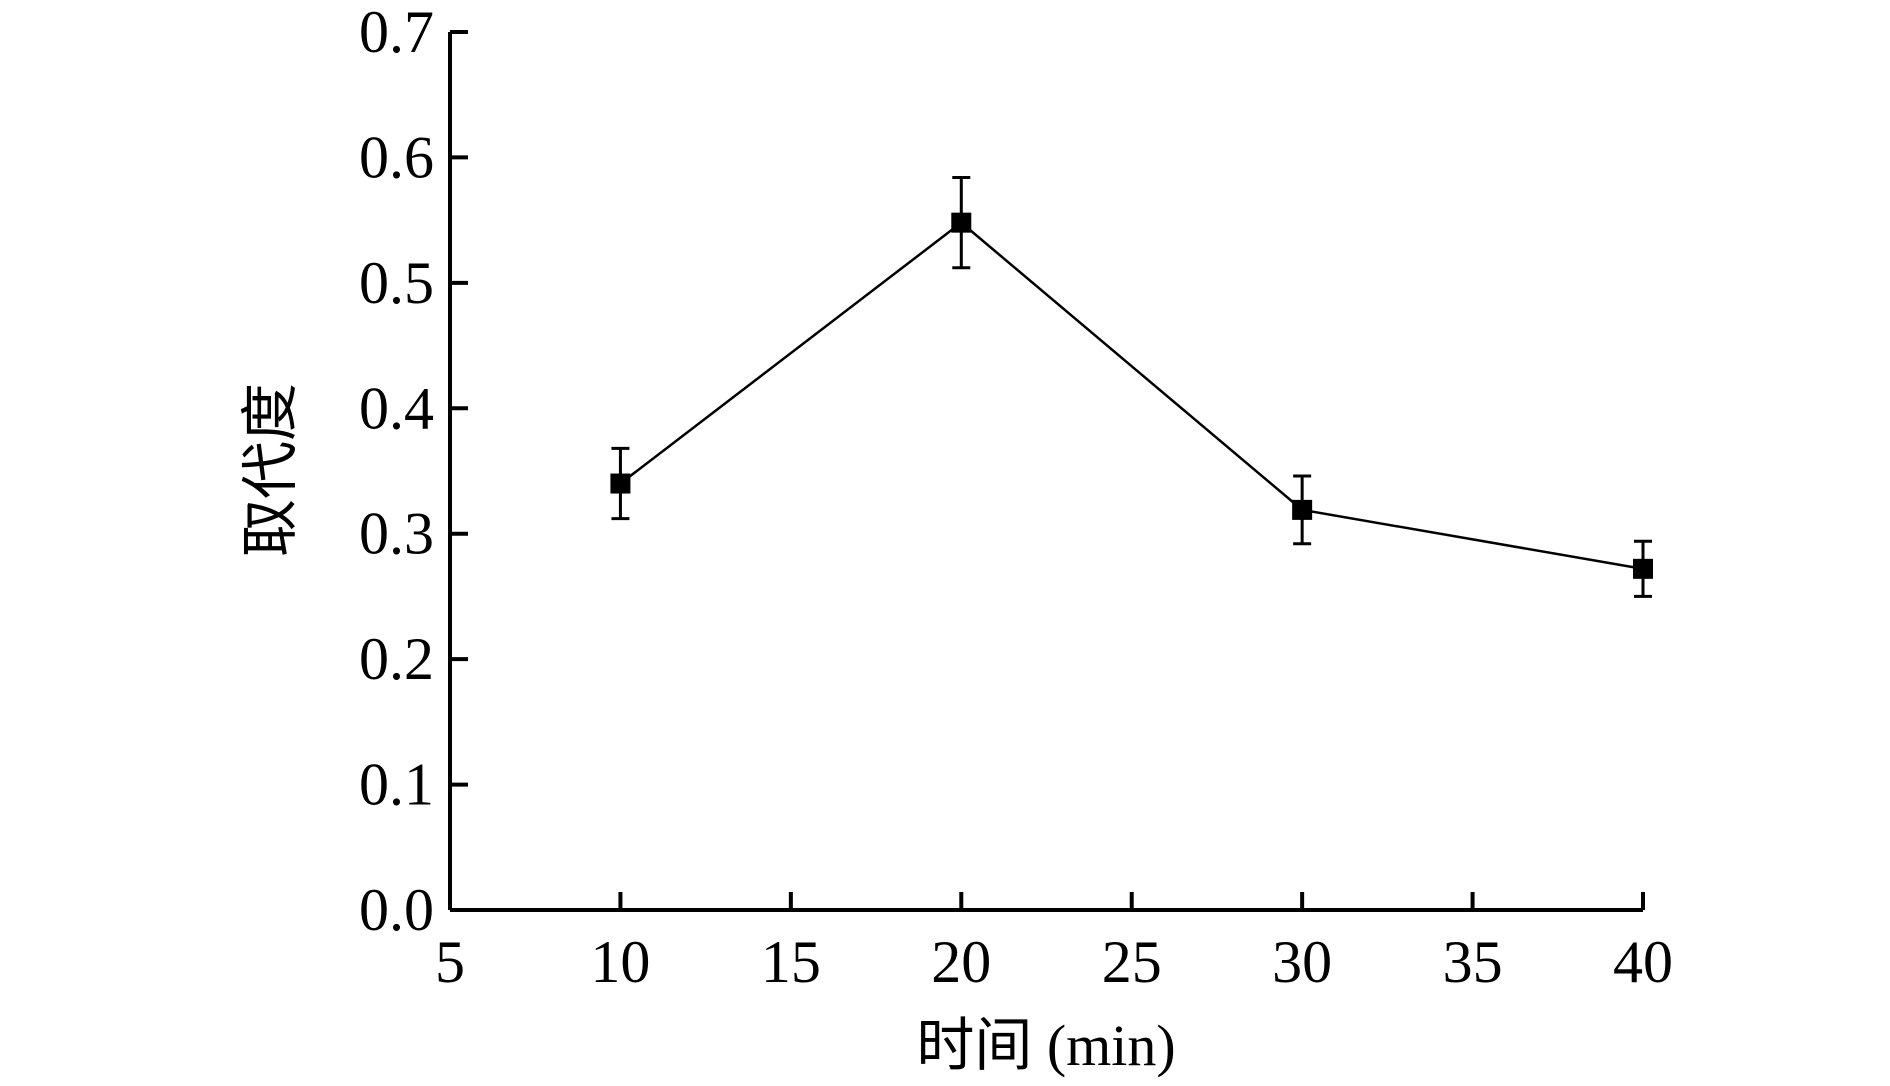  What do you see at coordinates (396, 408) in the screenshot?
I see `y-tick-label: 0.4` at bounding box center [396, 408].